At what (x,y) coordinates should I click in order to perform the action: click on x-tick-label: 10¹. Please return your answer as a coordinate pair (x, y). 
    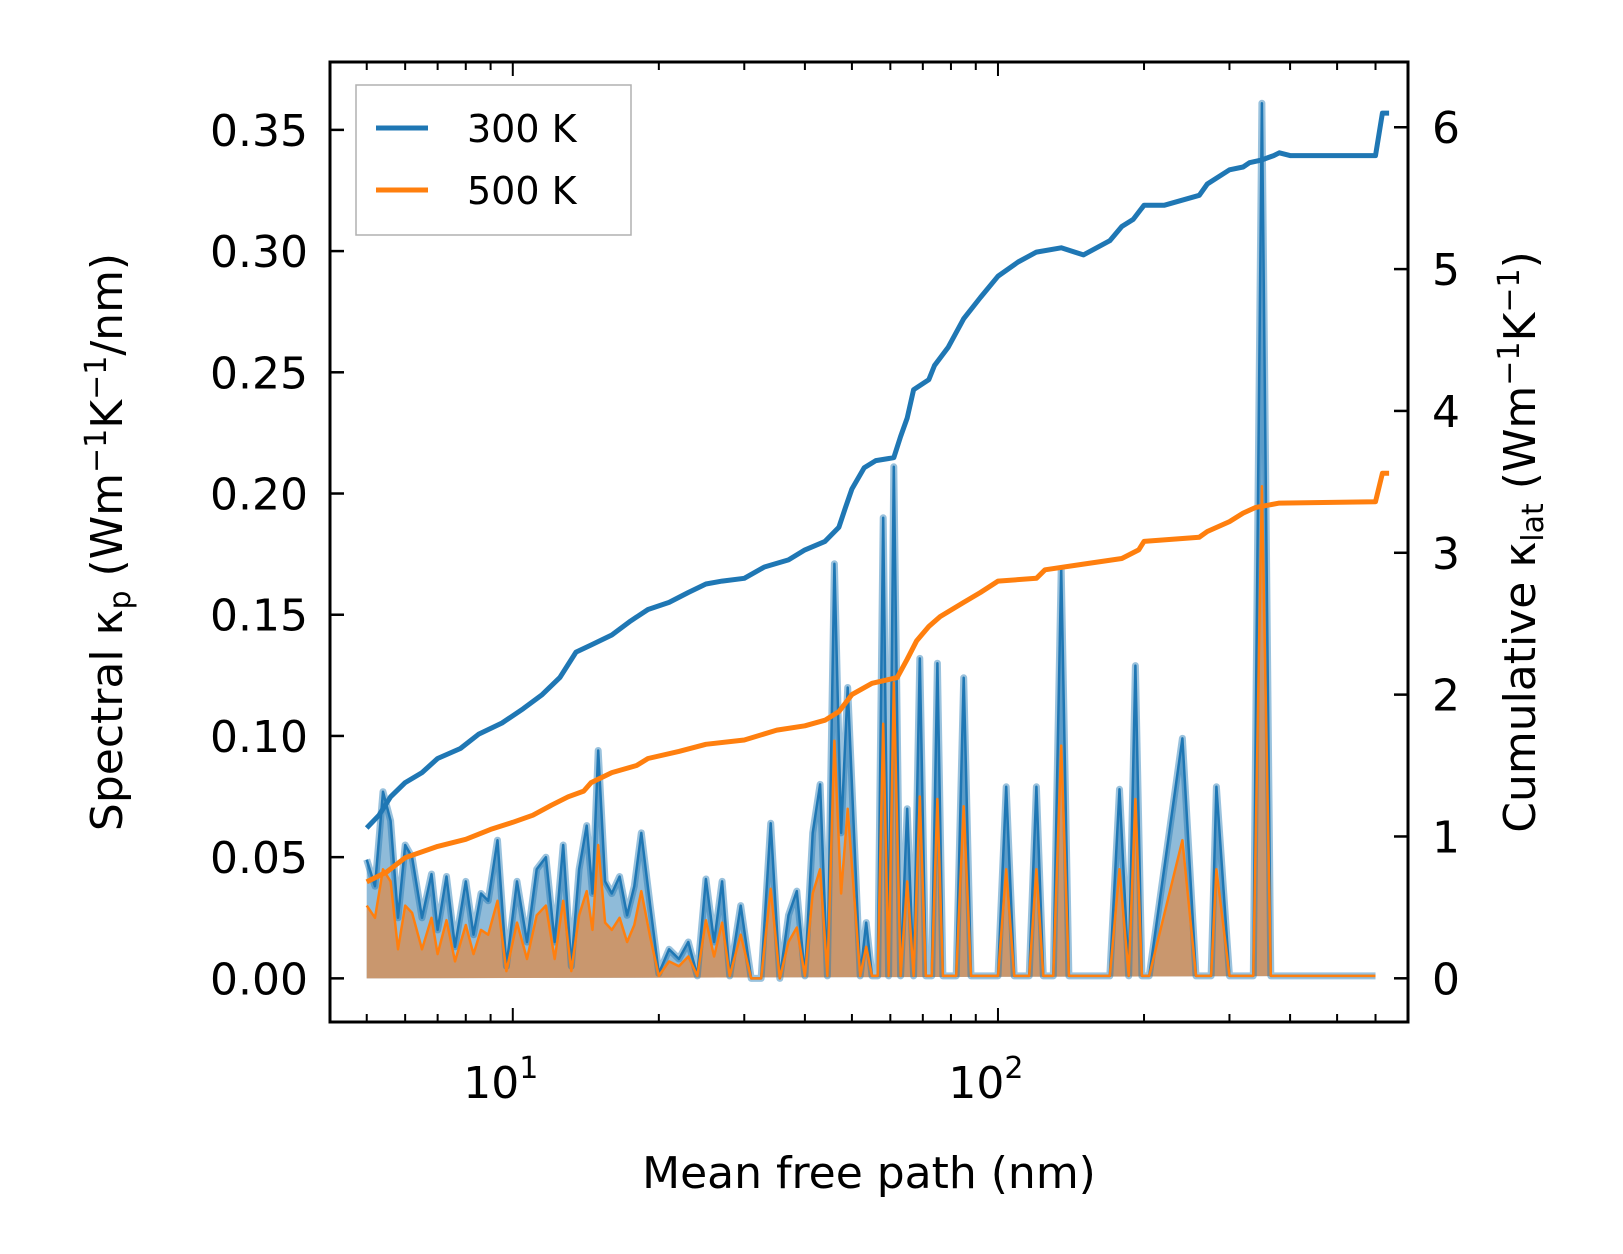
    Looking at the image, I should click on (500, 1080).